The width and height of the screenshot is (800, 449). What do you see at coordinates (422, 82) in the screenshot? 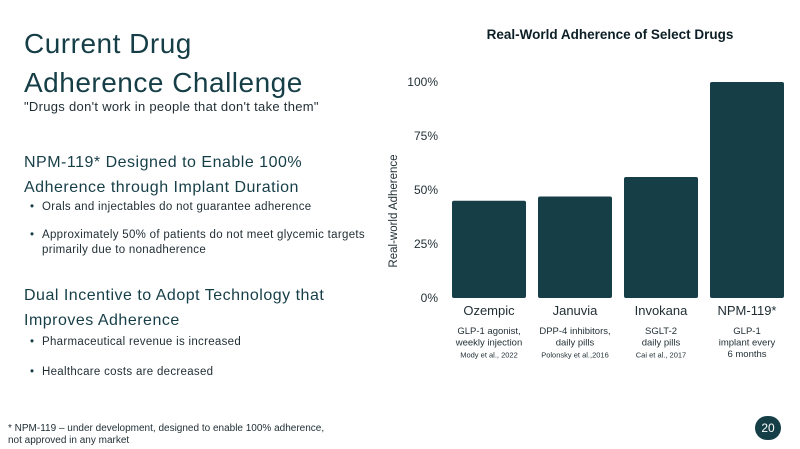
I see `y-tick-label: 100%` at bounding box center [422, 82].